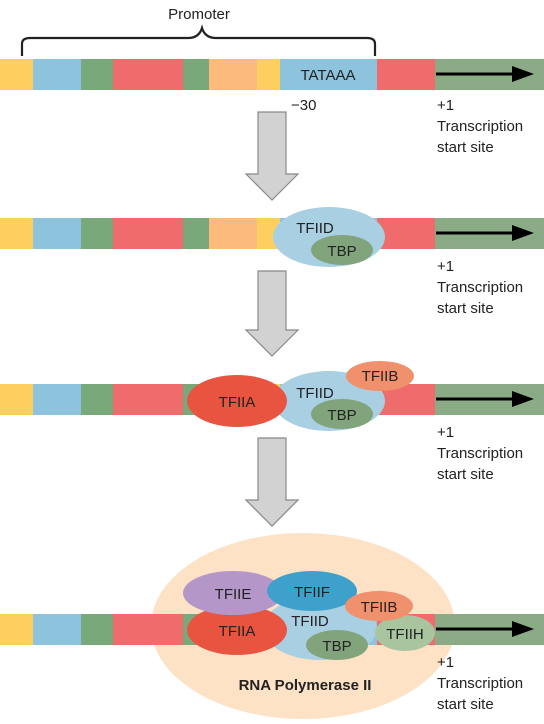 The width and height of the screenshot is (544, 724). I want to click on promoter-brace, so click(198, 40).